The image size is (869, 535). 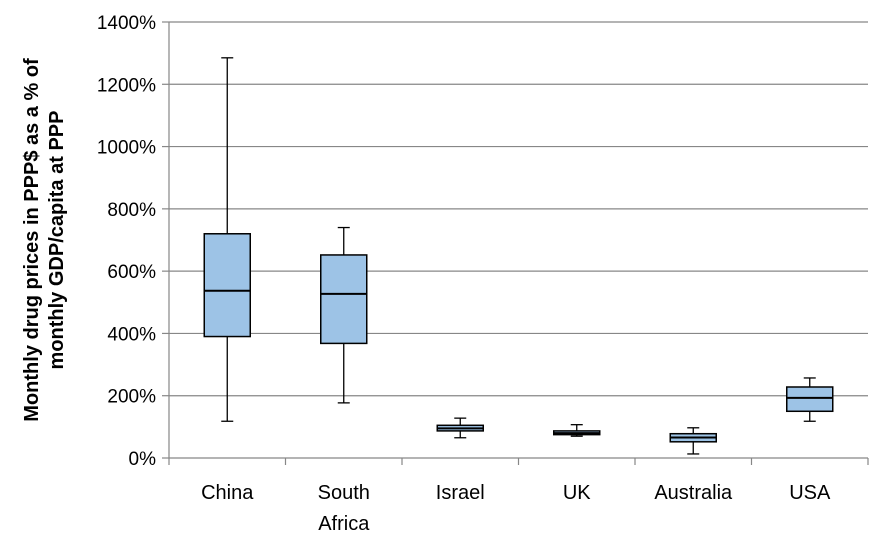 What do you see at coordinates (57, 240) in the screenshot?
I see `y-axis-title-line: monthly GDP/capita at PPP` at bounding box center [57, 240].